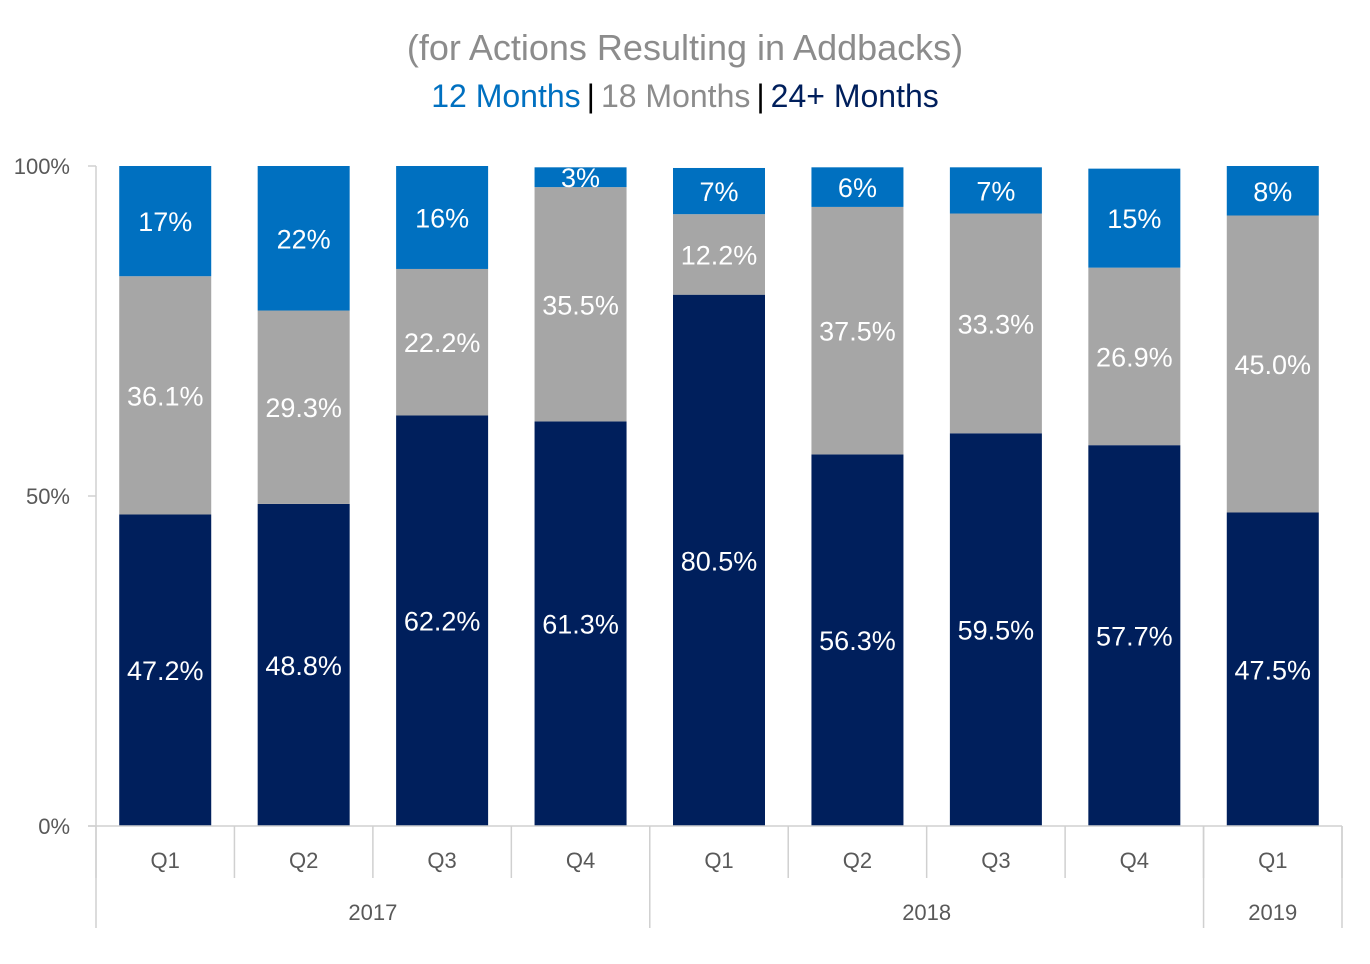  I want to click on data-label: 57.7%, so click(1134, 637).